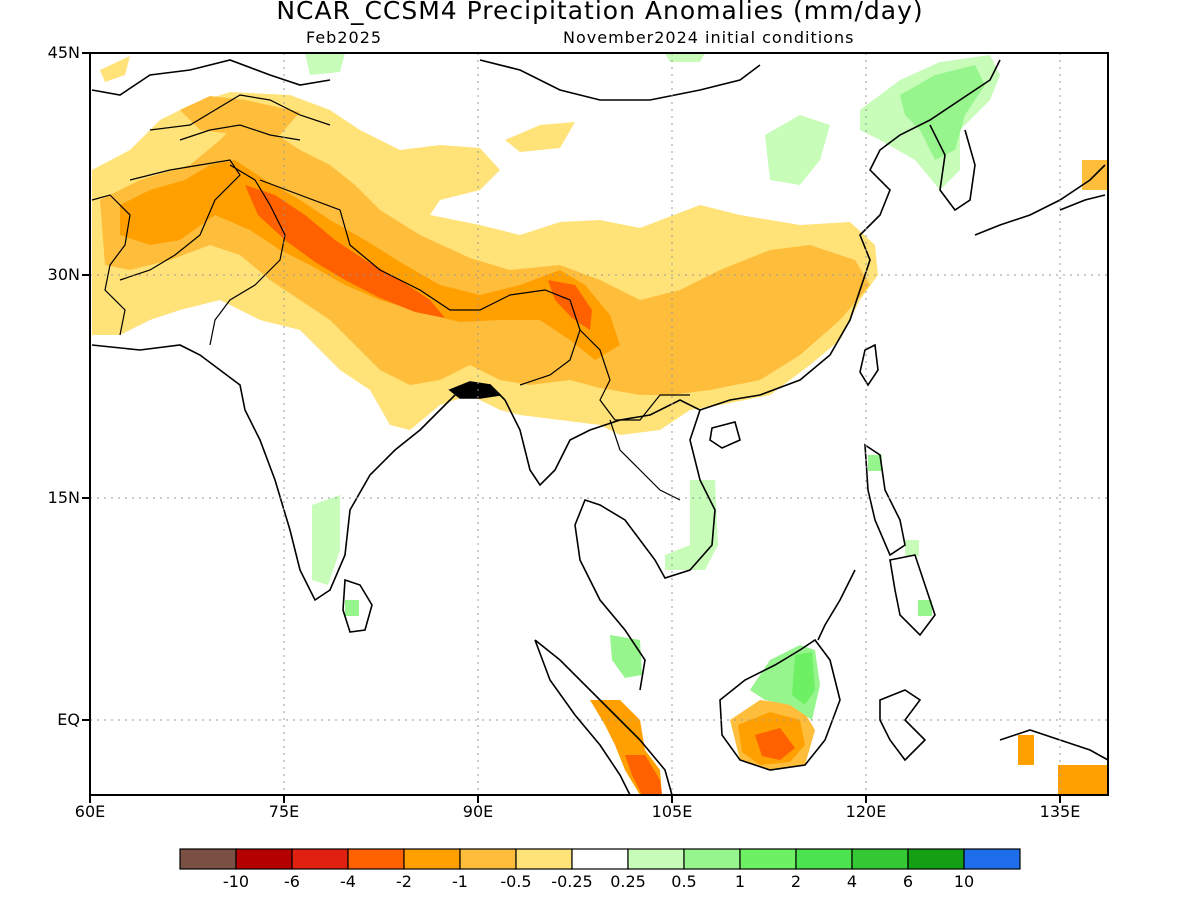 The image size is (1200, 900). What do you see at coordinates (345, 251) in the screenshot?
I see `dry-heavy-region` at bounding box center [345, 251].